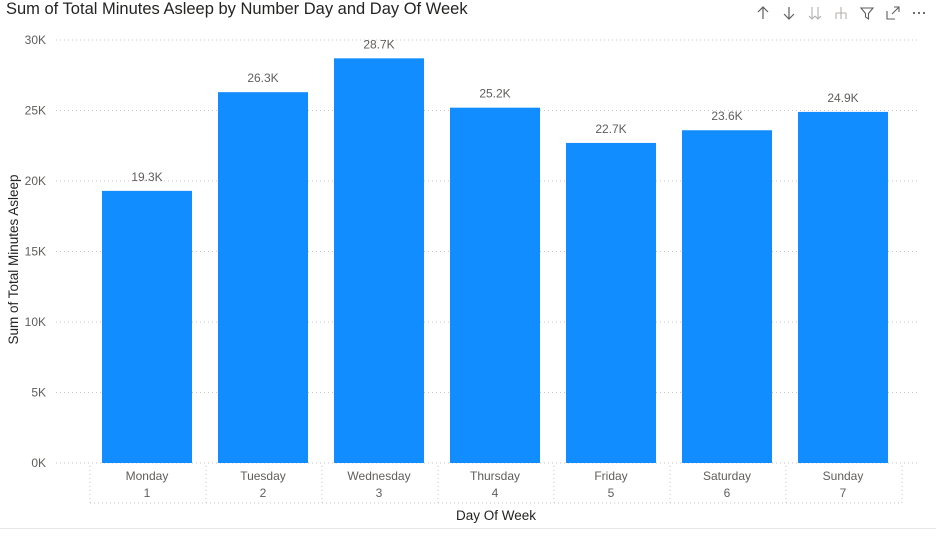 Image resolution: width=936 pixels, height=539 pixels. Describe the element at coordinates (843, 476) in the screenshot. I see `x-tick-label: Sunday` at that location.